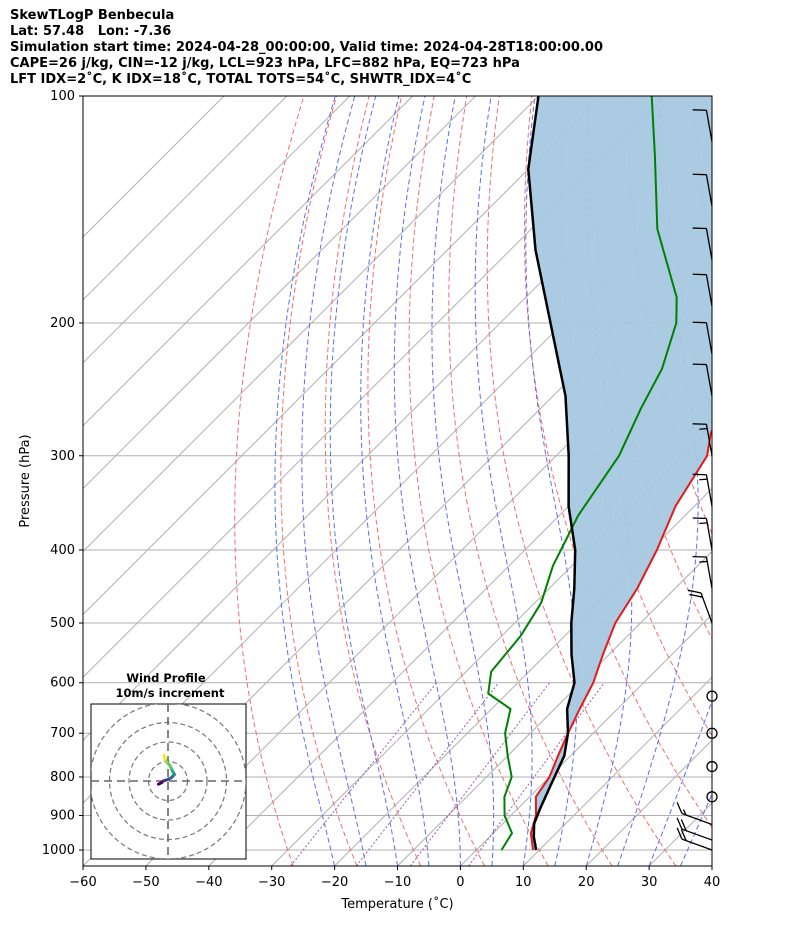 The height and width of the screenshot is (937, 794). Describe the element at coordinates (552, 473) in the screenshot. I see `parcel-profile` at that location.